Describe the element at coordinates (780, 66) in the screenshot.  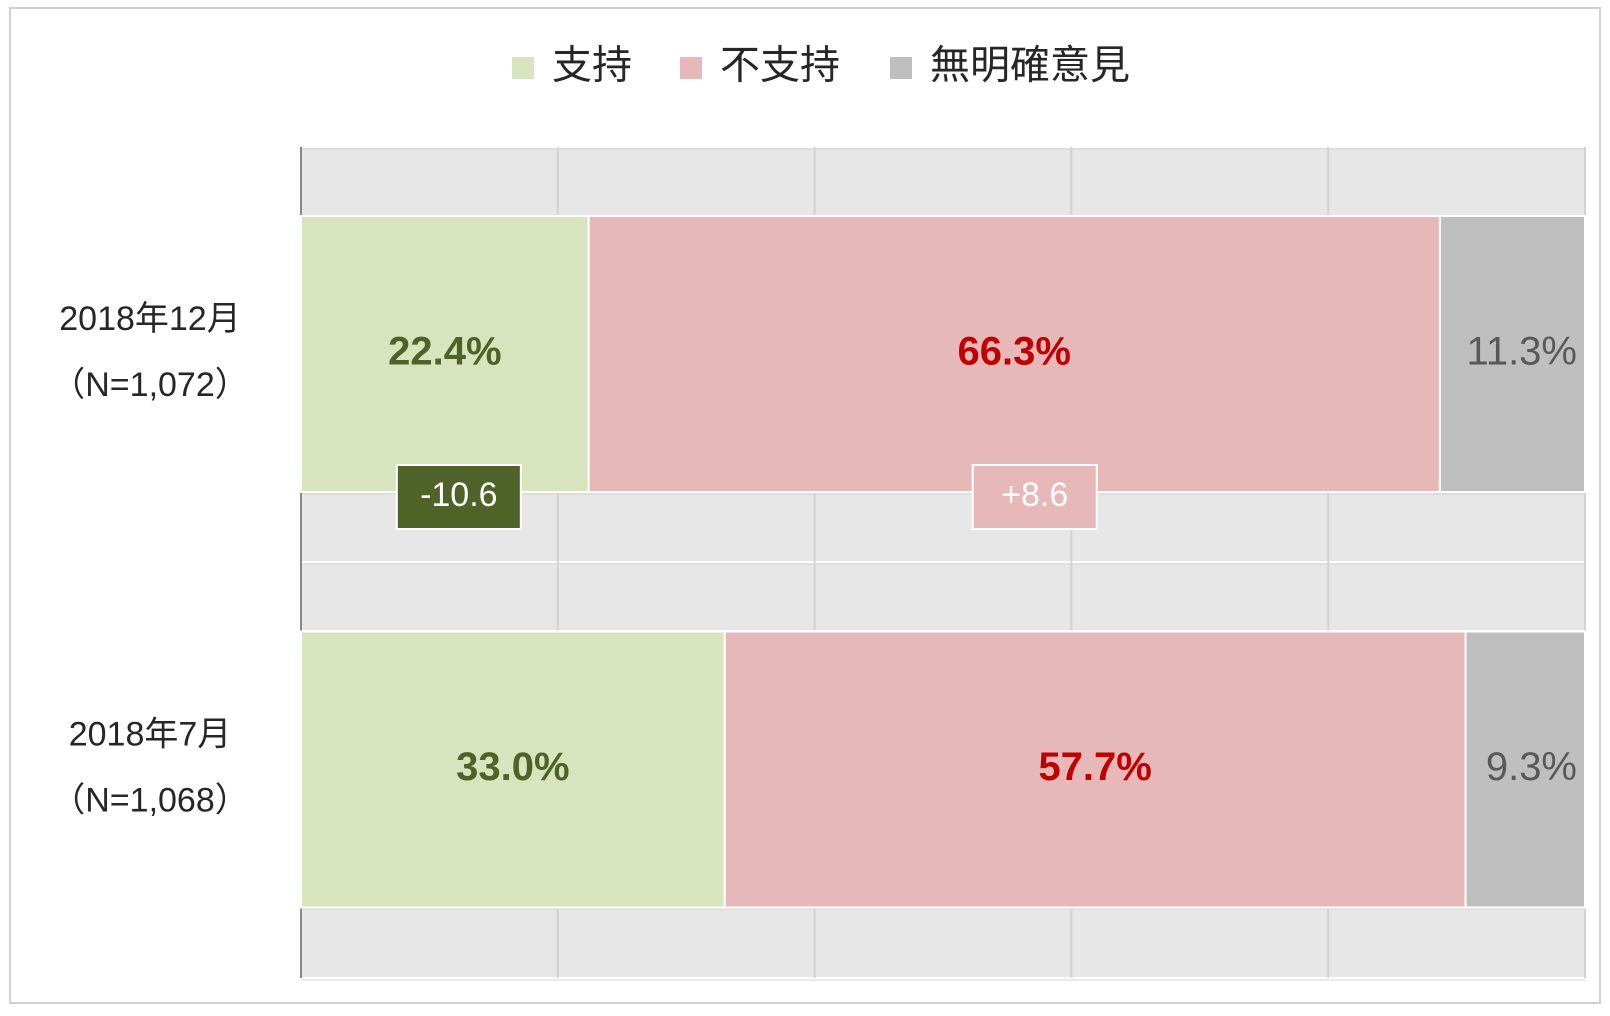
I see `legend-label: 不支持` at that location.